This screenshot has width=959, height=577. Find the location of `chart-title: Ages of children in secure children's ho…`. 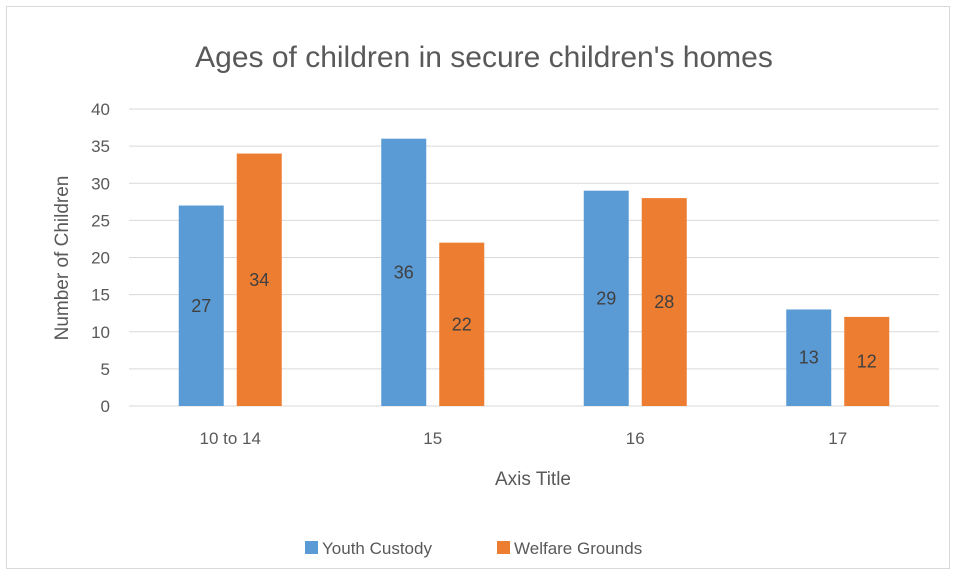

chart-title: Ages of children in secure children's ho… is located at coordinates (484, 57).